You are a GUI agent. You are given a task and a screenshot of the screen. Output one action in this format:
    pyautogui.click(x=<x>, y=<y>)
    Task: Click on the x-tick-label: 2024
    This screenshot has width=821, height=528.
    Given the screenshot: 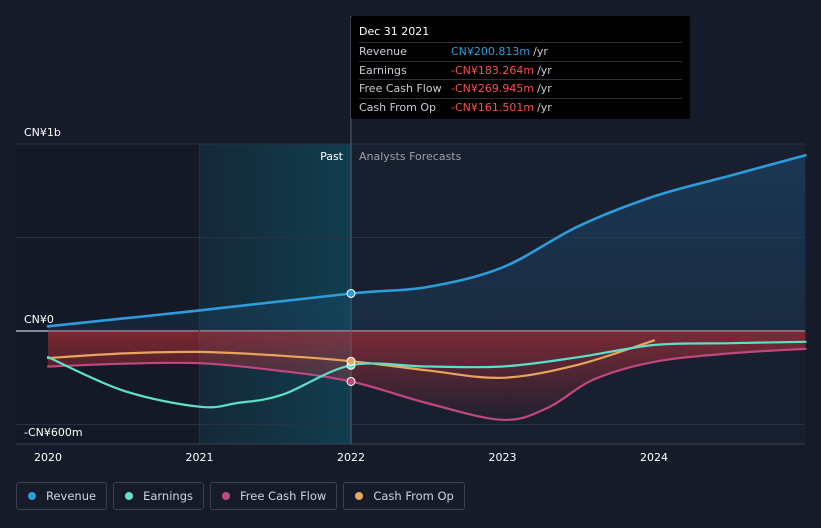 What is the action you would take?
    pyautogui.click(x=654, y=457)
    